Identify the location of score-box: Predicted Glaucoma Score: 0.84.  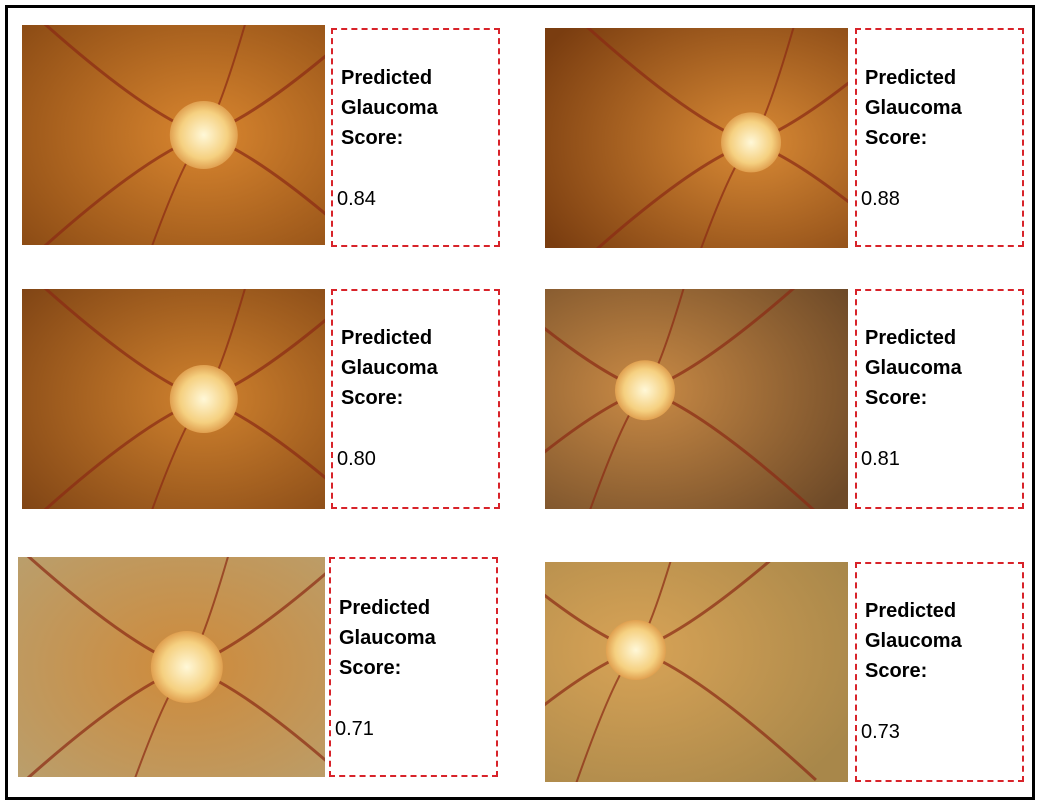
(415, 137).